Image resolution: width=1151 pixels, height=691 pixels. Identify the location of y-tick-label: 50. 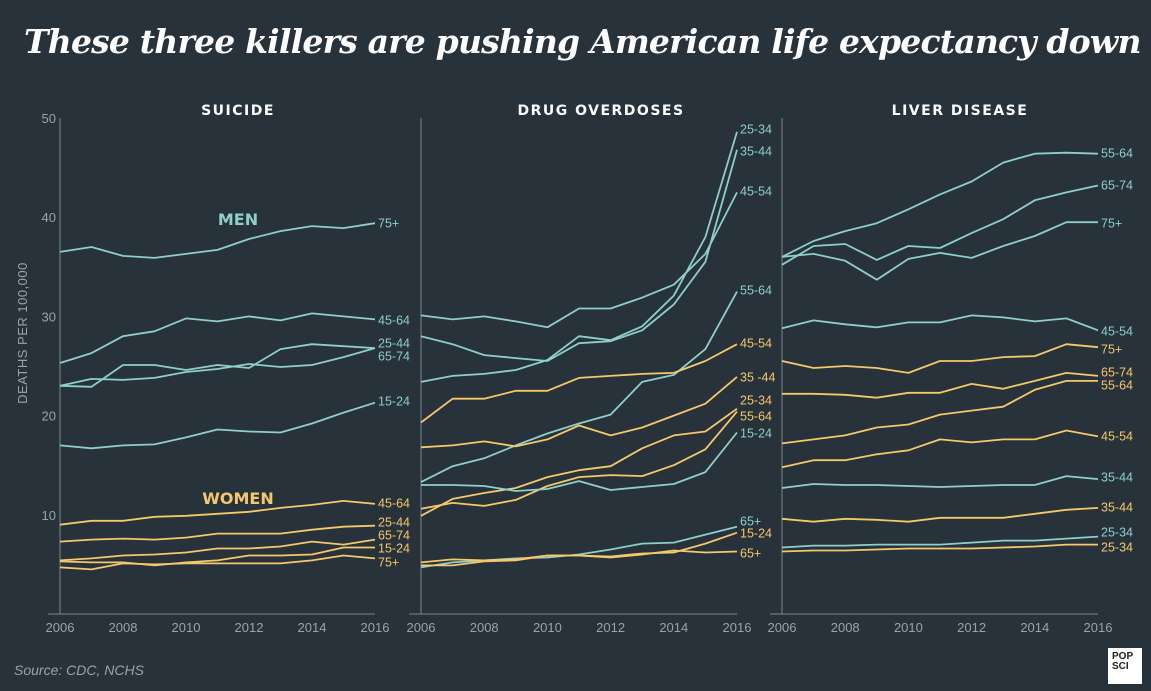
(49, 118).